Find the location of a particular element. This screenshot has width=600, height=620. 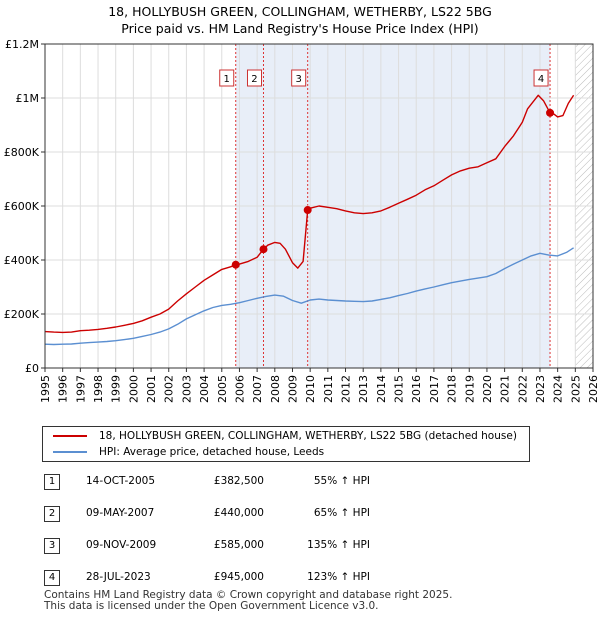

y-tick-label: £400K is located at coordinates (22, 260).